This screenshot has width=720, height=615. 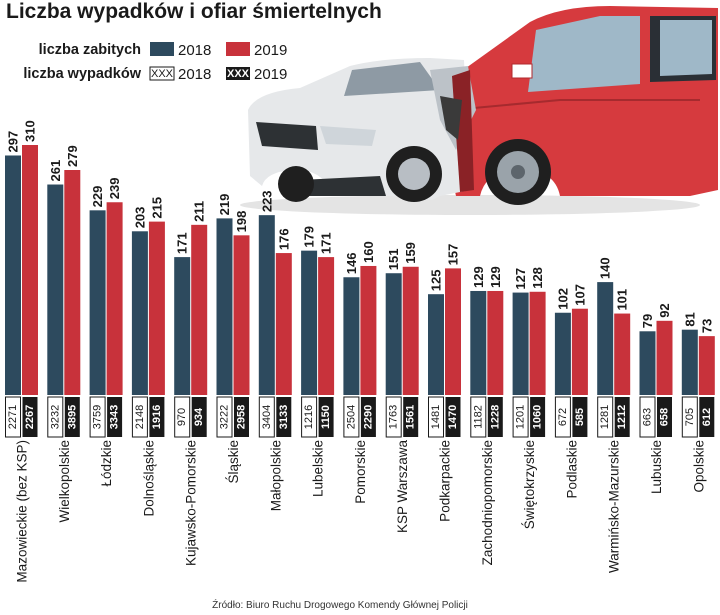 I want to click on value-label-2018: 179, so click(x=309, y=237).